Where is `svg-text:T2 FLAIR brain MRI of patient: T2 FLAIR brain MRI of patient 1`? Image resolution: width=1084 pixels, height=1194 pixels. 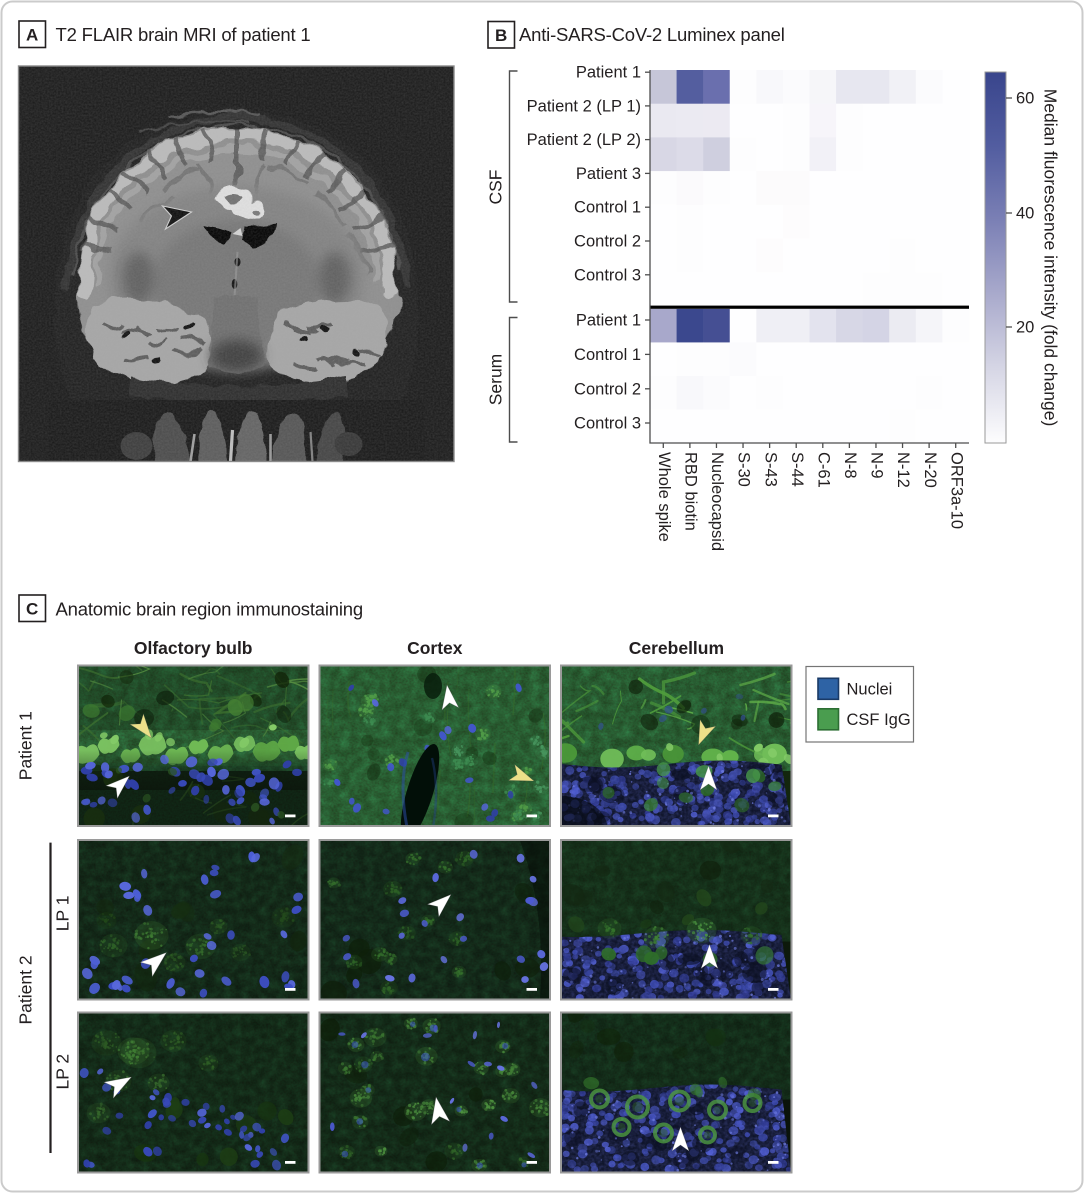
svg-text:T2 FLAIR brain MRI of patient: T2 FLAIR brain MRI of patient 1 is located at coordinates (183, 34).